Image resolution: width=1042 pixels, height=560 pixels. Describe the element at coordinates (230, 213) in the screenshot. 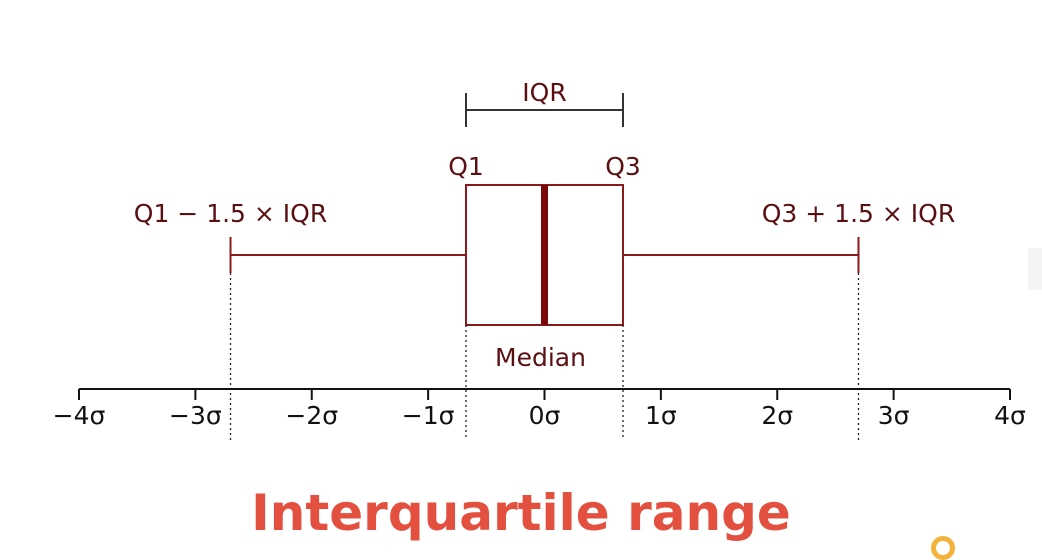

I see `lower-fence-label: Q1 − 1.5 × IQR` at that location.